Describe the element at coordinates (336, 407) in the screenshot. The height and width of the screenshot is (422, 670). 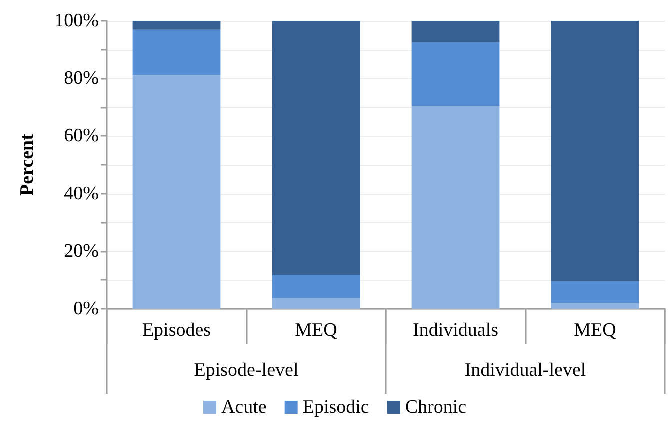
I see `legend-label: Episodic` at that location.